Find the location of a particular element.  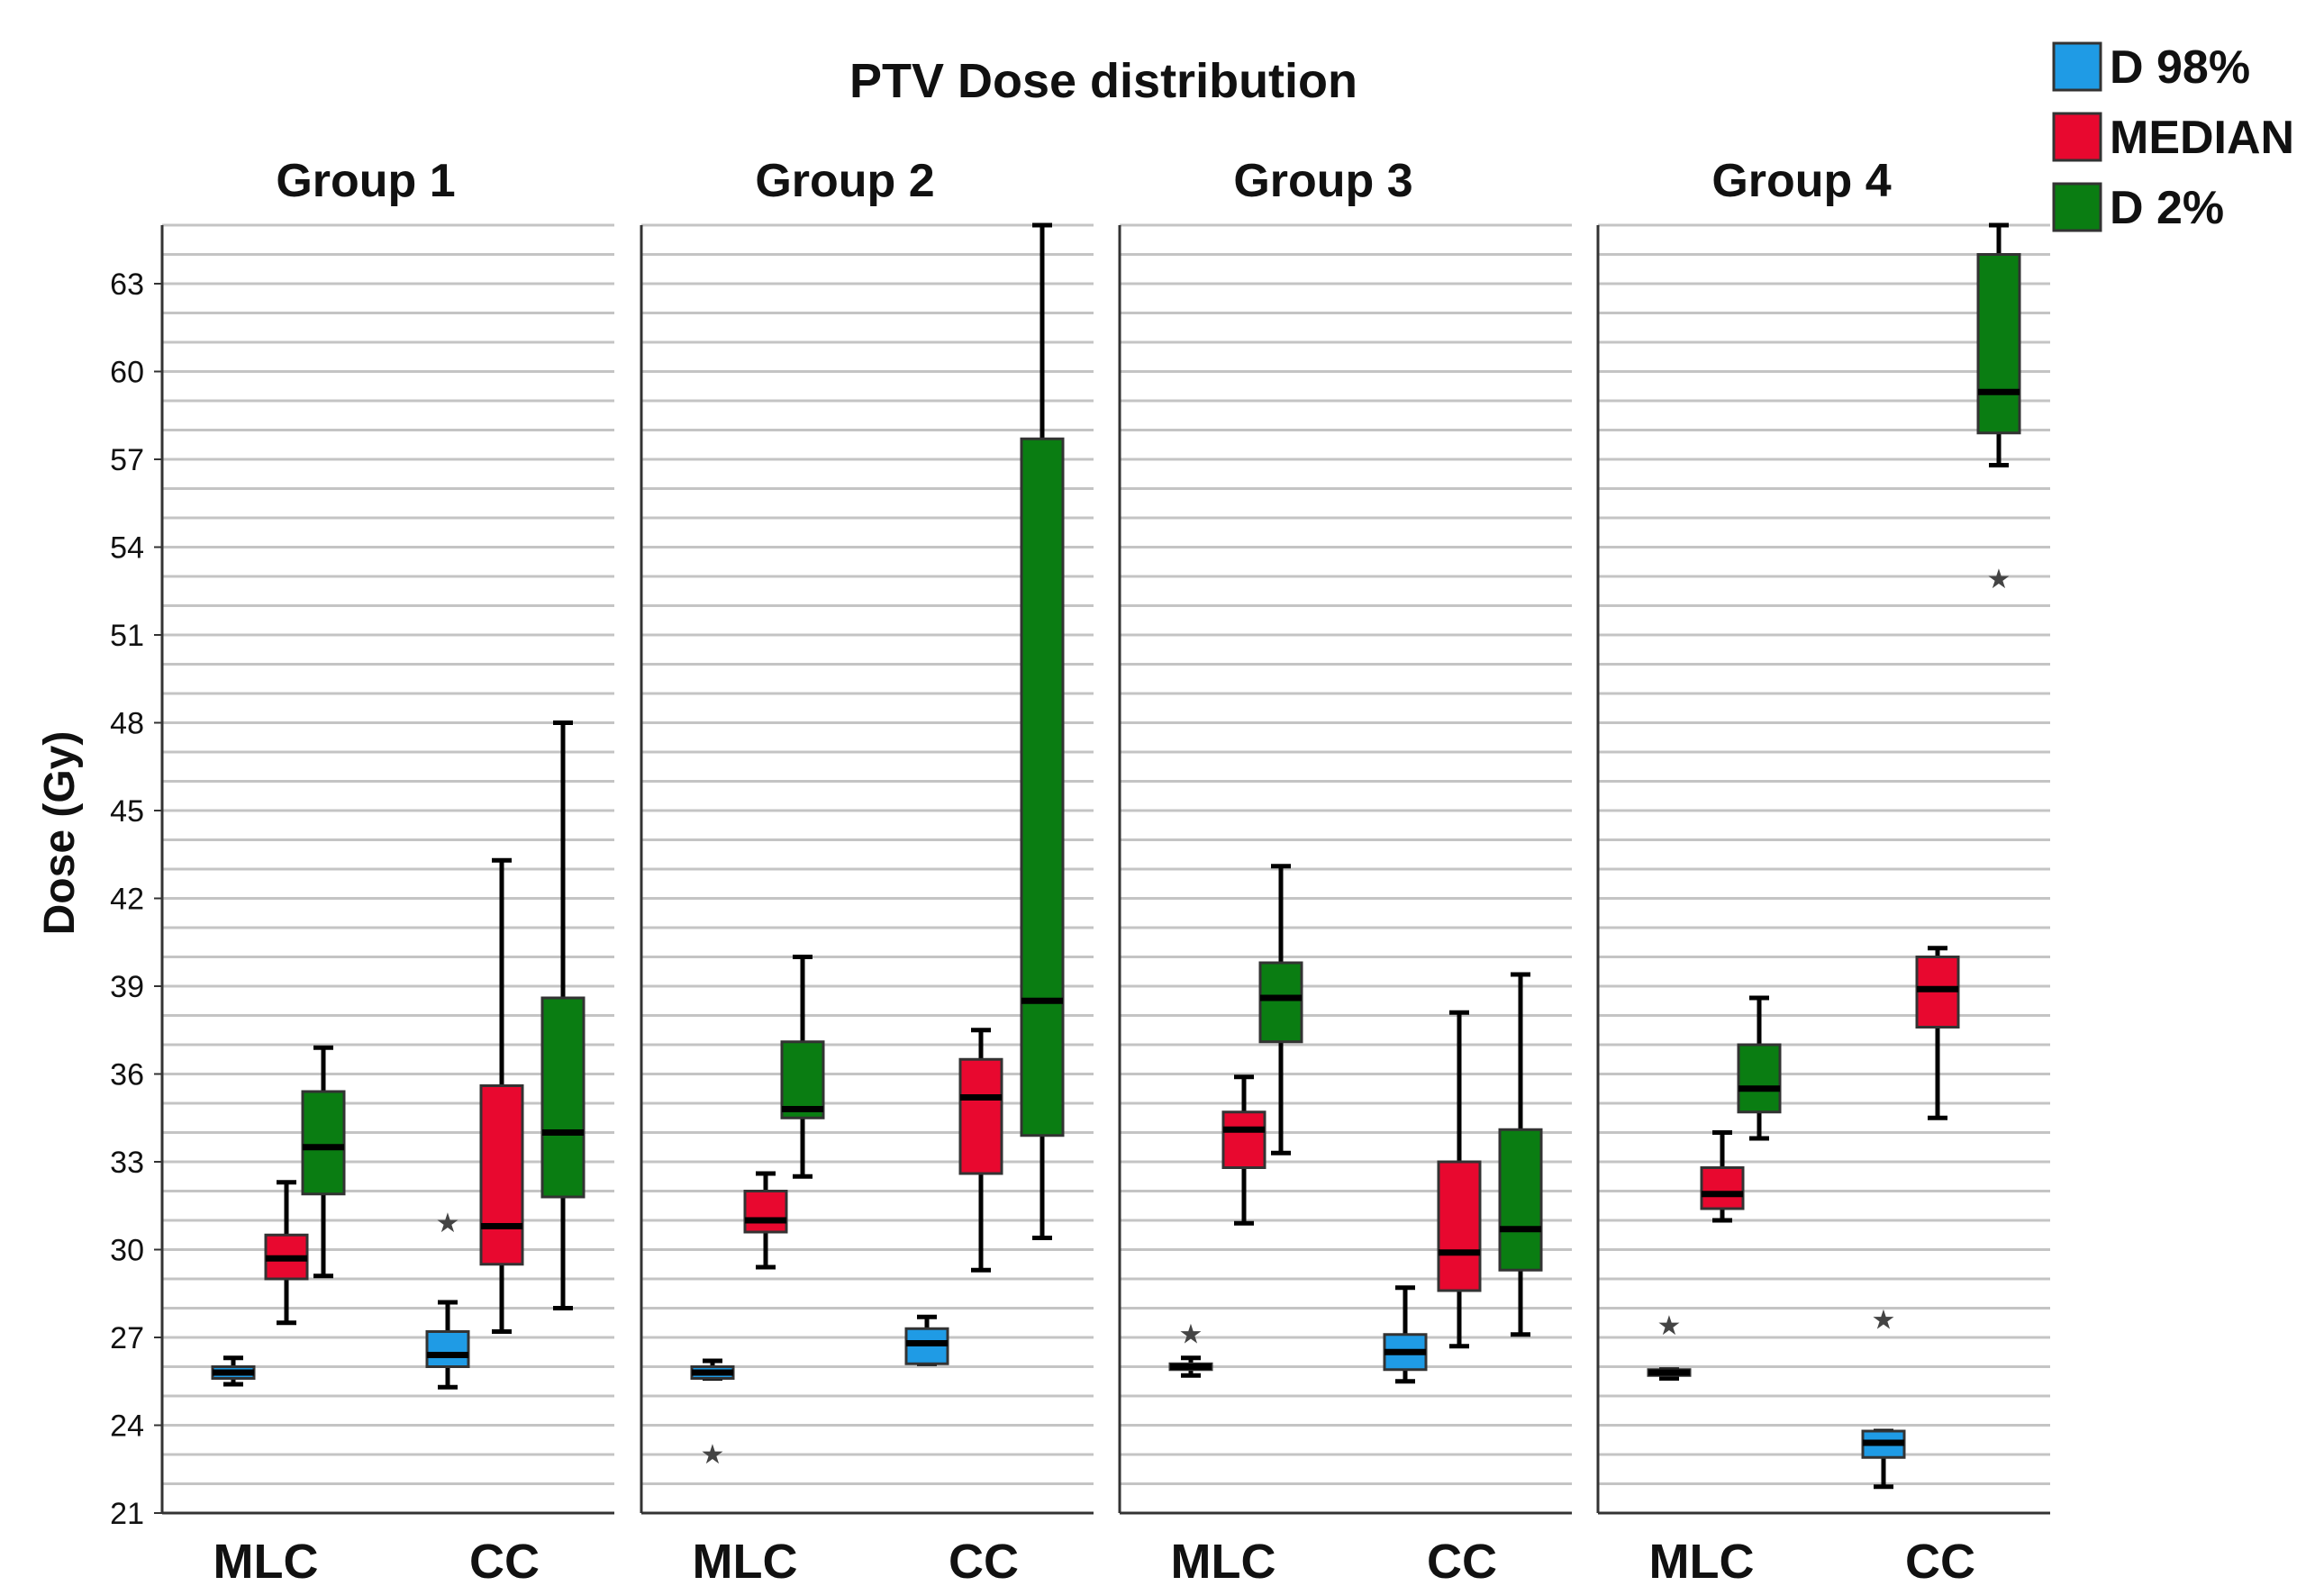

legend-entry: MEDIAN is located at coordinates (2173, 138).